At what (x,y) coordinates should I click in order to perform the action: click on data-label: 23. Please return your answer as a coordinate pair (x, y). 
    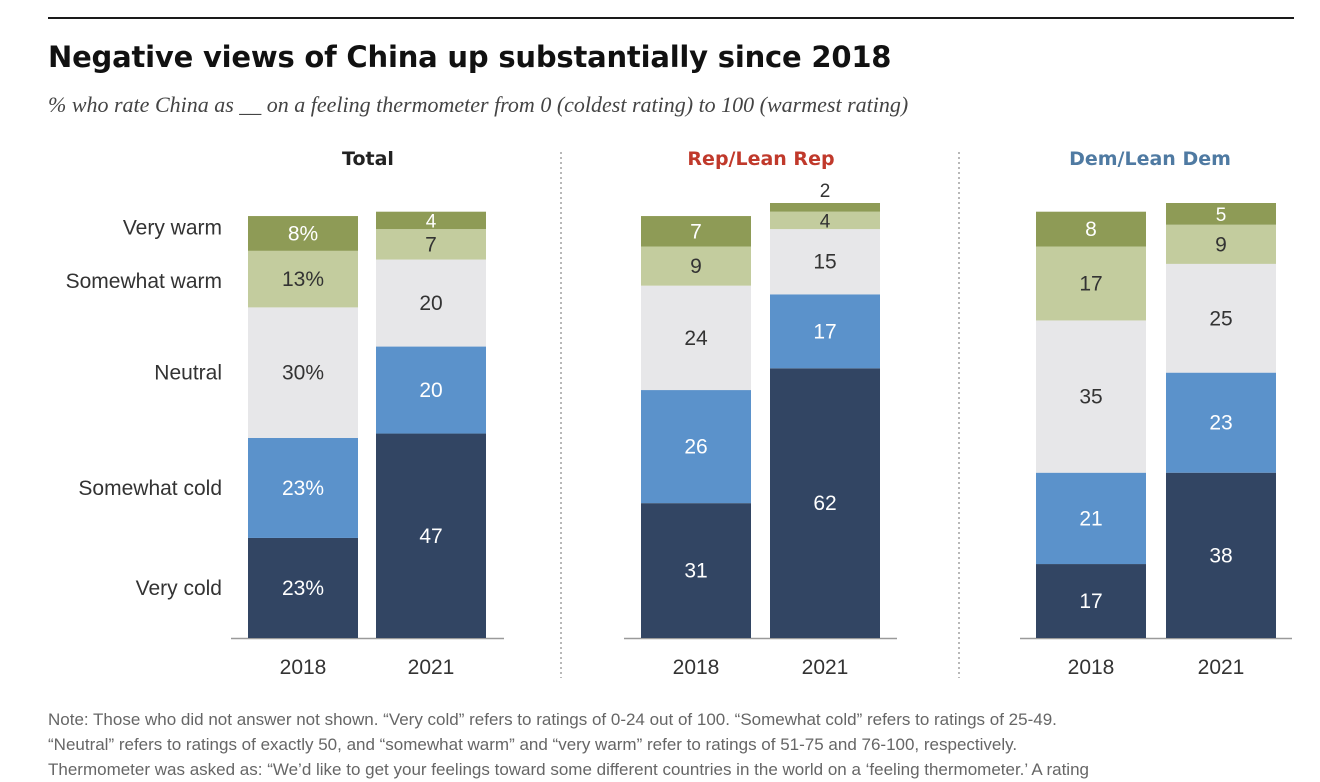
    Looking at the image, I should click on (1220, 423).